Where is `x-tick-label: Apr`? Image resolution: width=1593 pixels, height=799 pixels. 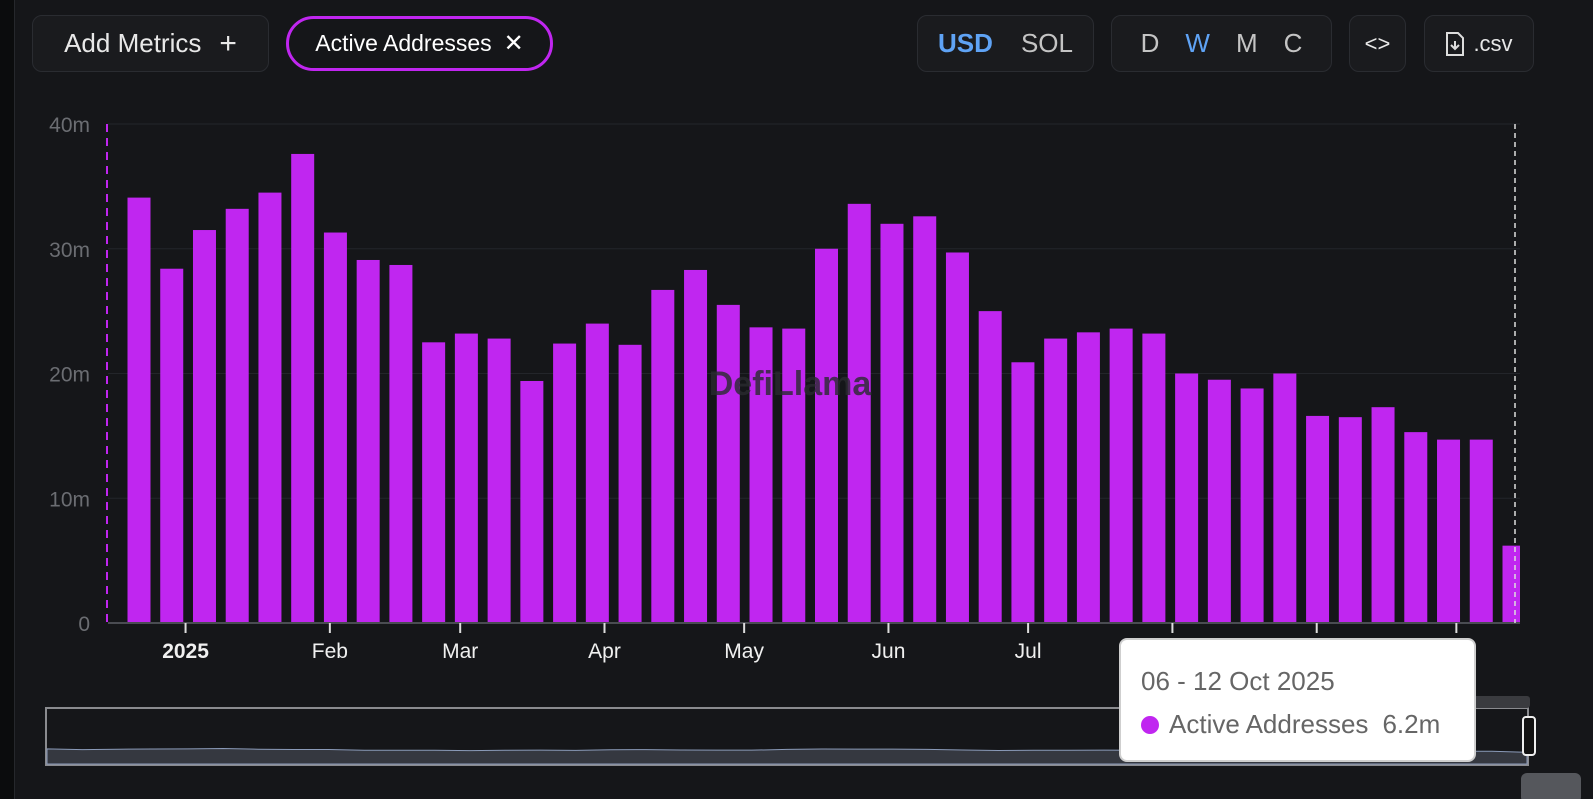 x-tick-label: Apr is located at coordinates (604, 651).